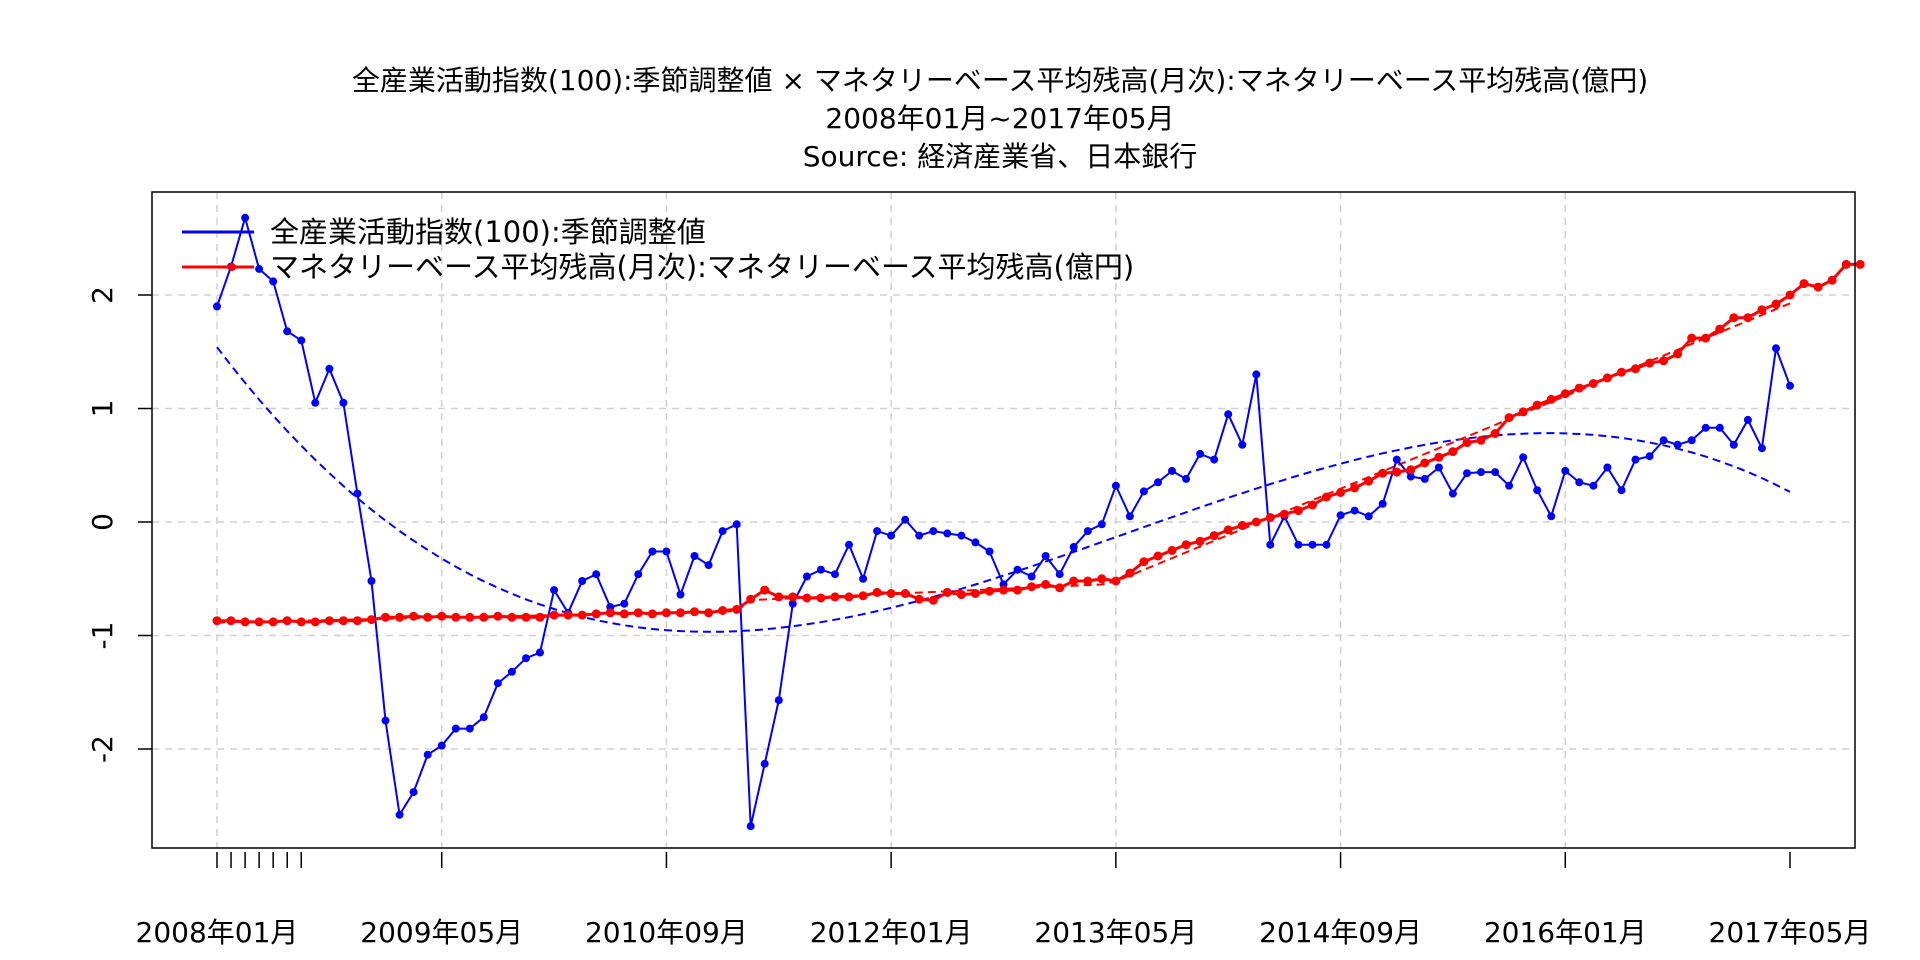 This screenshot has width=1920, height=960. I want to click on legend-label-blue: 全産業活動指数(100):季節調整値, so click(488, 232).